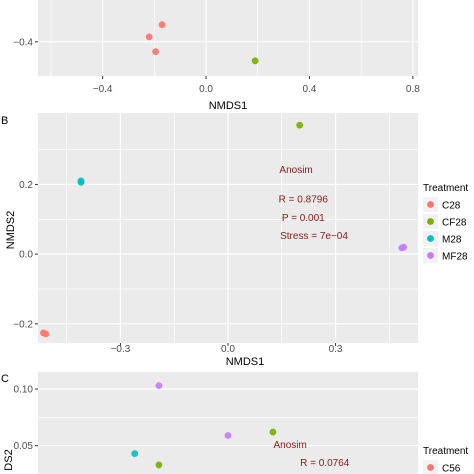 The height and width of the screenshot is (474, 474). Describe the element at coordinates (451, 206) in the screenshot. I see `panel-b-legend-label: C28` at that location.